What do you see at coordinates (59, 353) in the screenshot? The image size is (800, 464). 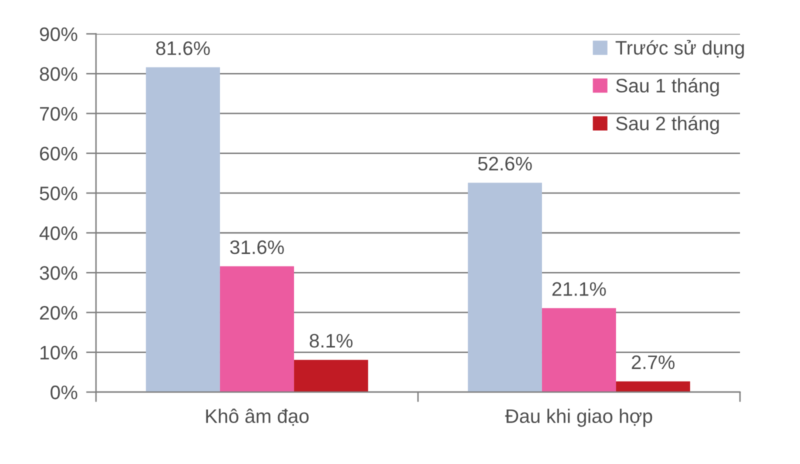 I see `y-tick-label: 10%` at bounding box center [59, 353].